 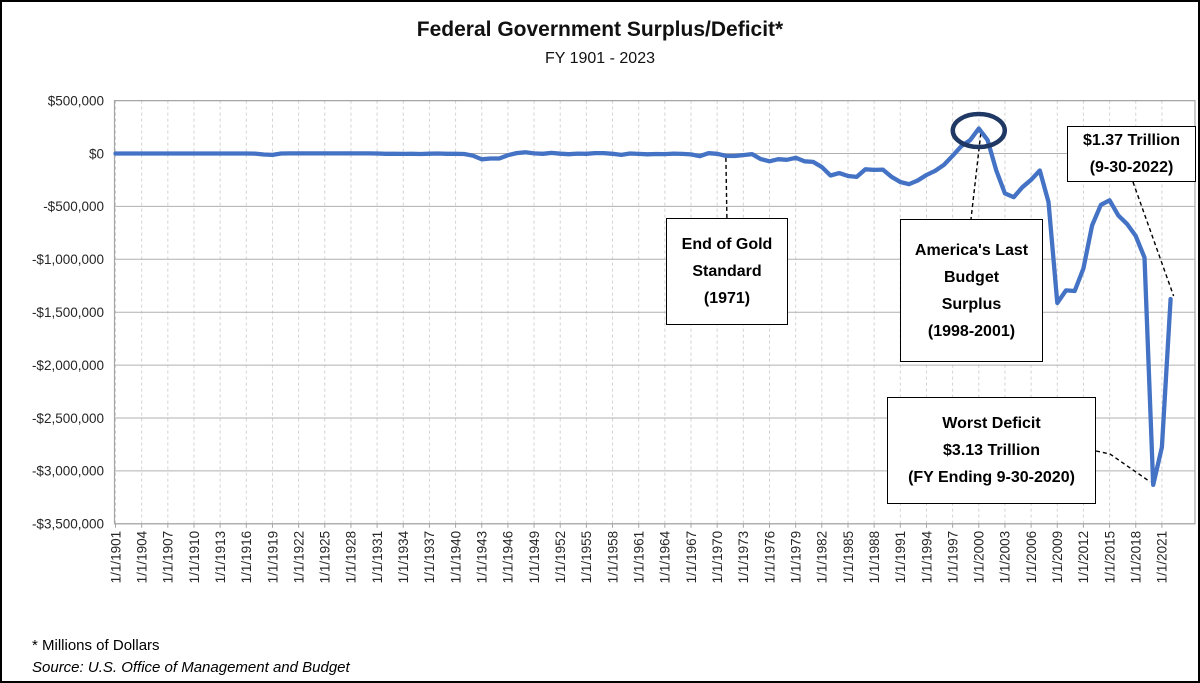 I want to click on x-tick-label: 1/1/2006, so click(x=1031, y=557).